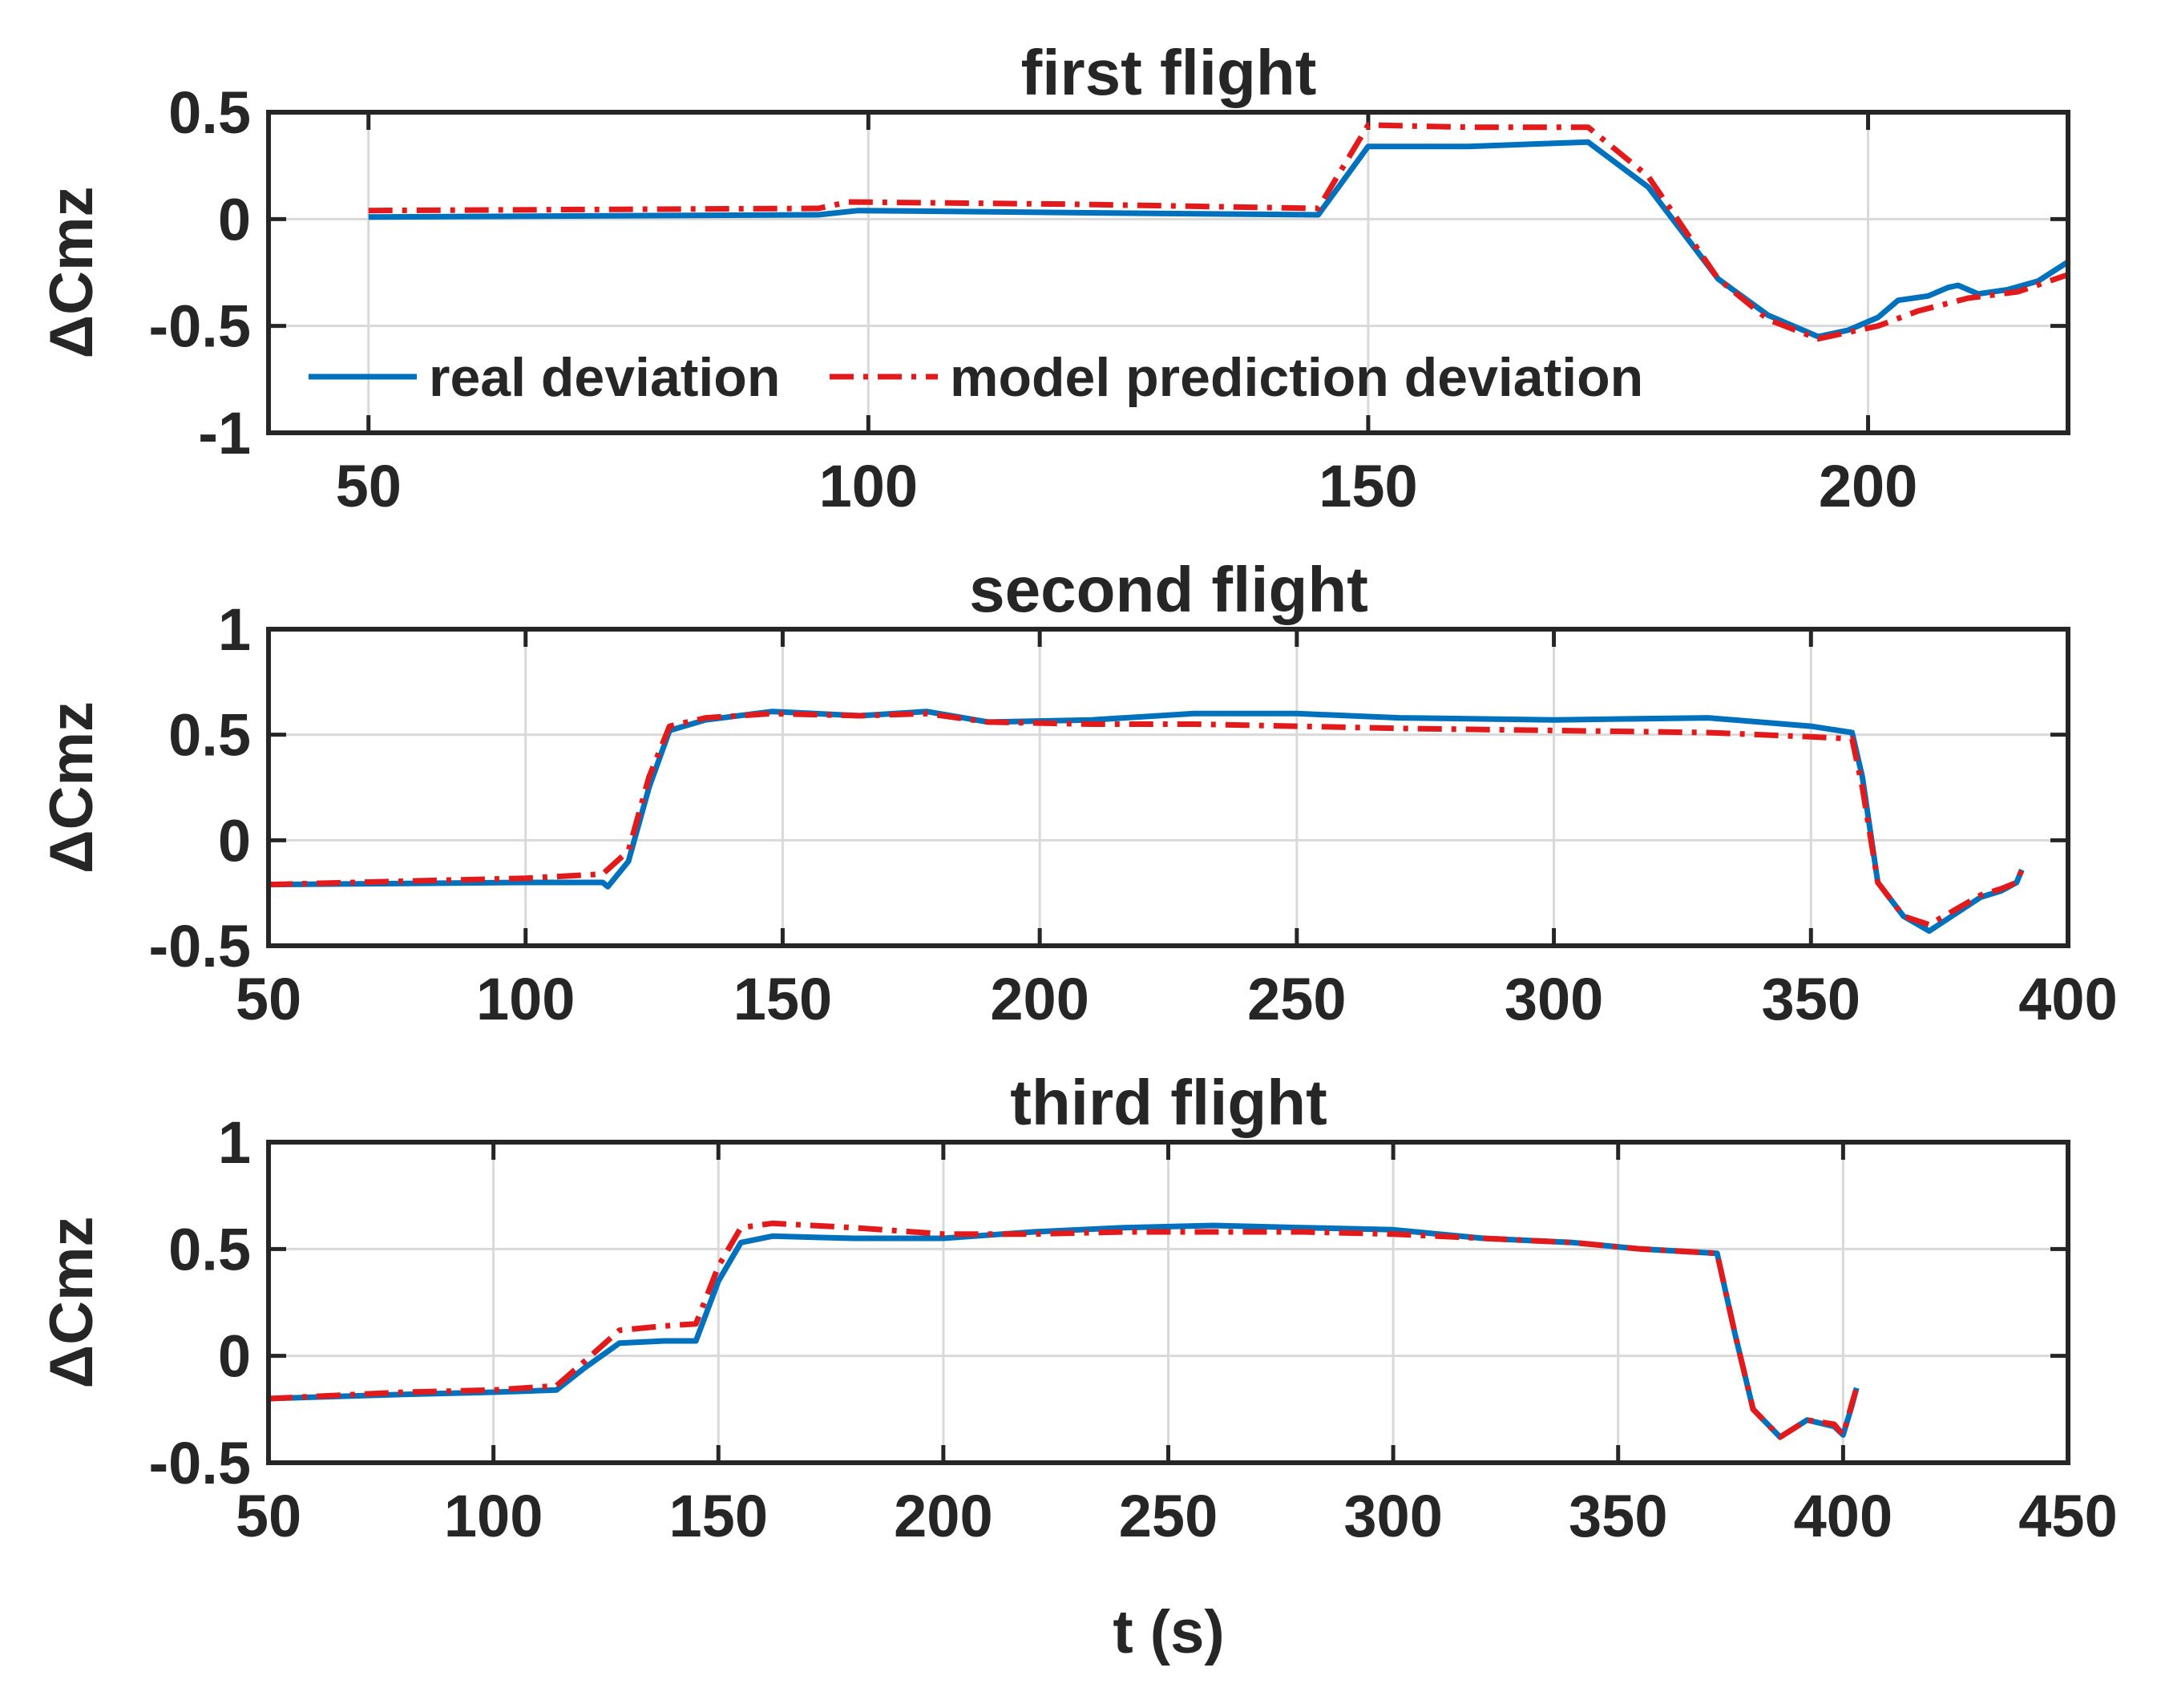 This screenshot has height=1708, width=2157. Describe the element at coordinates (1168, 1102) in the screenshot. I see `chart-title: third flight` at that location.